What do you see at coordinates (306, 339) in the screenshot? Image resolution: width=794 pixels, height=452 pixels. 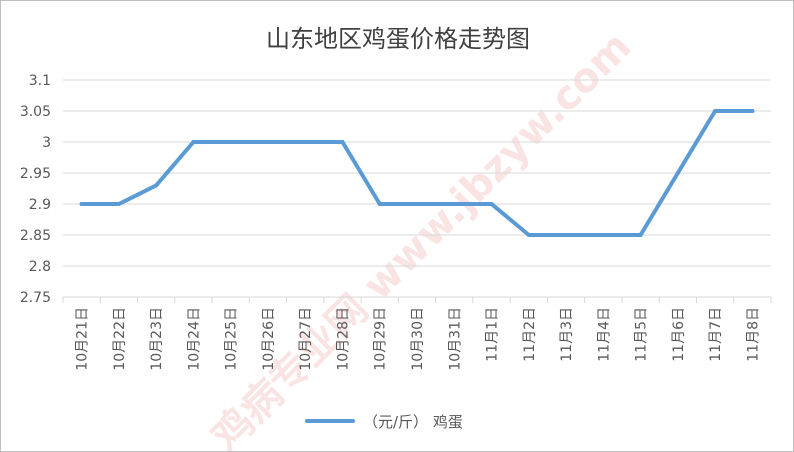 I see `x-tick-label: 10月27日` at bounding box center [306, 339].